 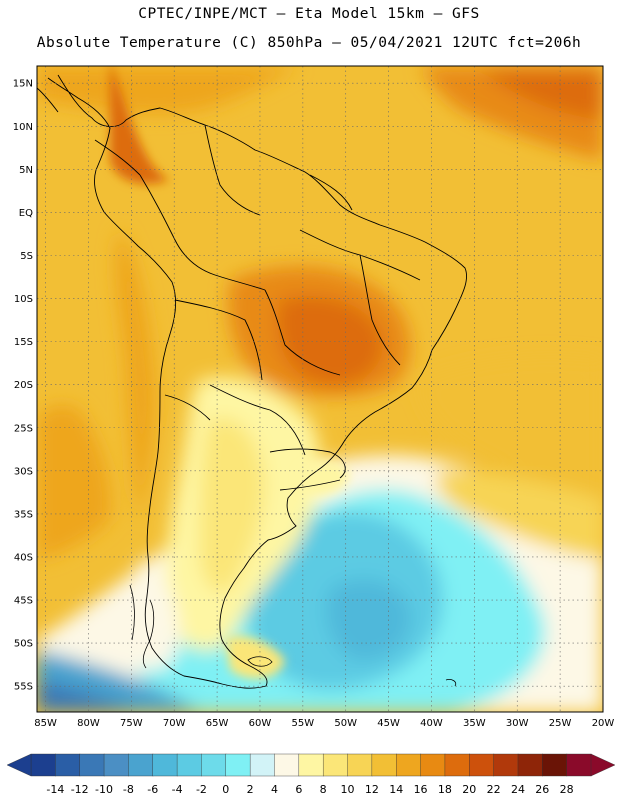 What do you see at coordinates (298, 789) in the screenshot?
I see `colorbar-label: 6` at bounding box center [298, 789].